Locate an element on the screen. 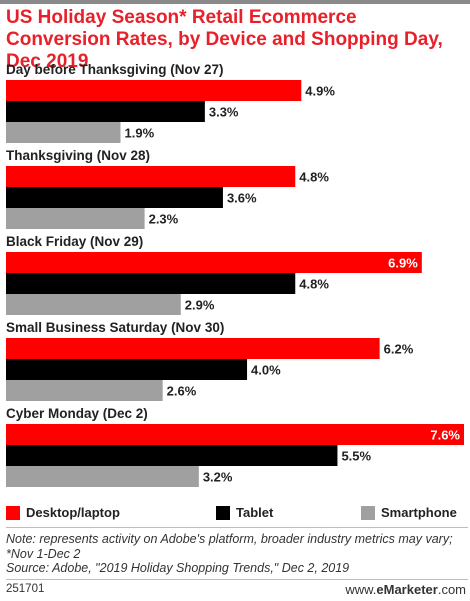 The height and width of the screenshot is (601, 470). category-label: Thanksgiving (Nov 28) is located at coordinates (78, 155).